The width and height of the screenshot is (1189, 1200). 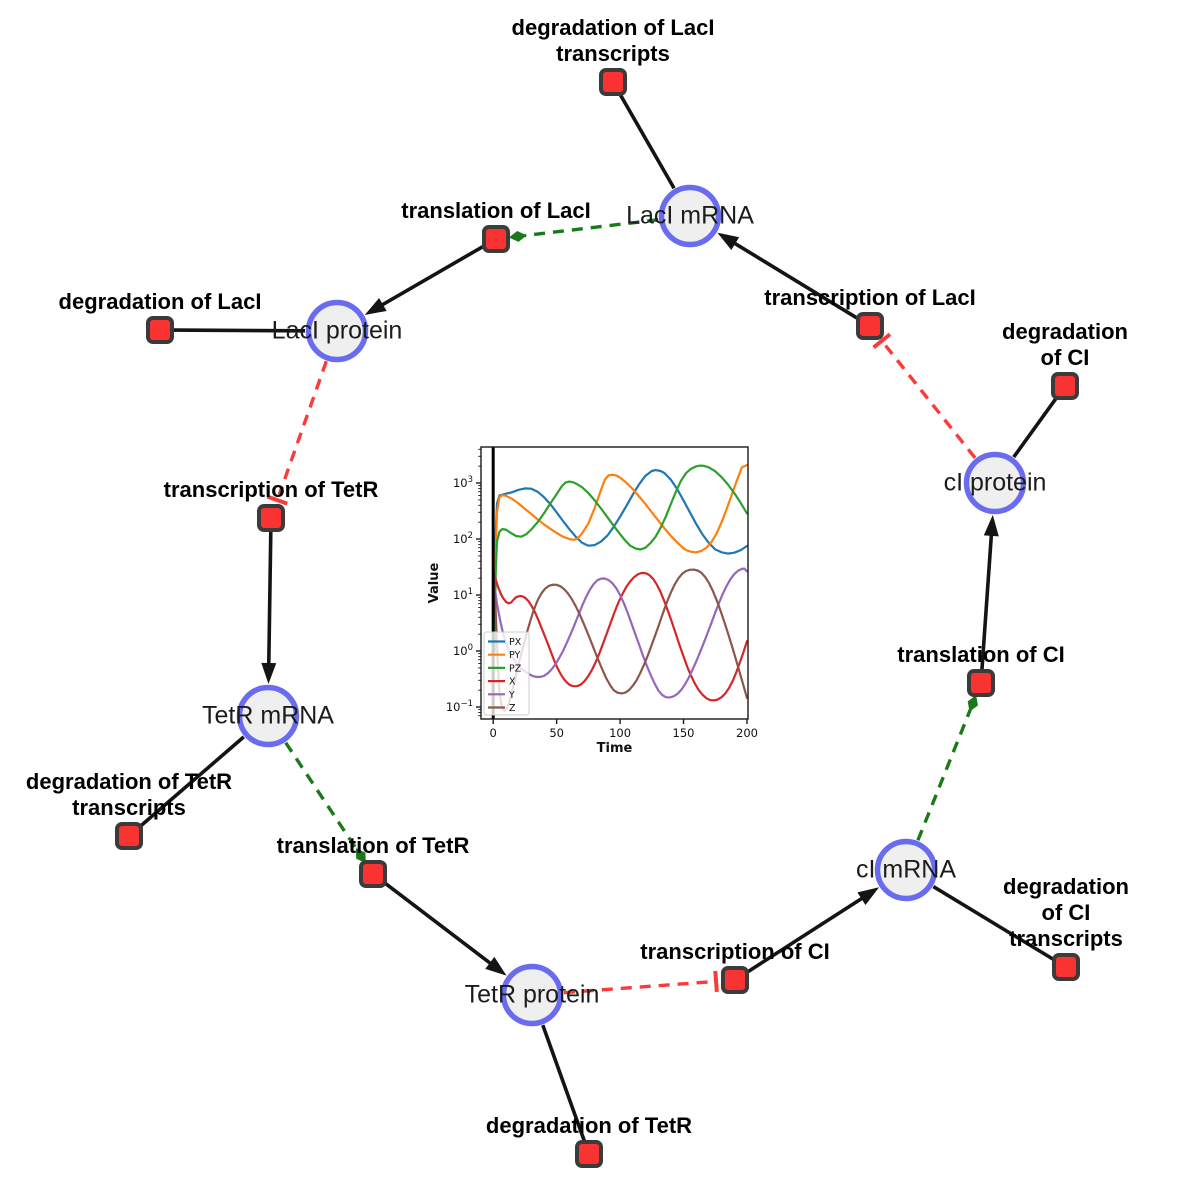 I want to click on svg-text: 103, so click(x=463, y=482).